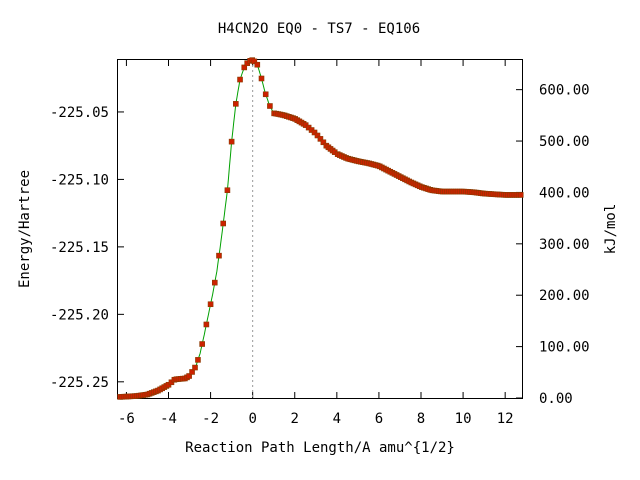 The height and width of the screenshot is (480, 640). What do you see at coordinates (210, 419) in the screenshot?
I see `x-tick-label: -2` at bounding box center [210, 419].